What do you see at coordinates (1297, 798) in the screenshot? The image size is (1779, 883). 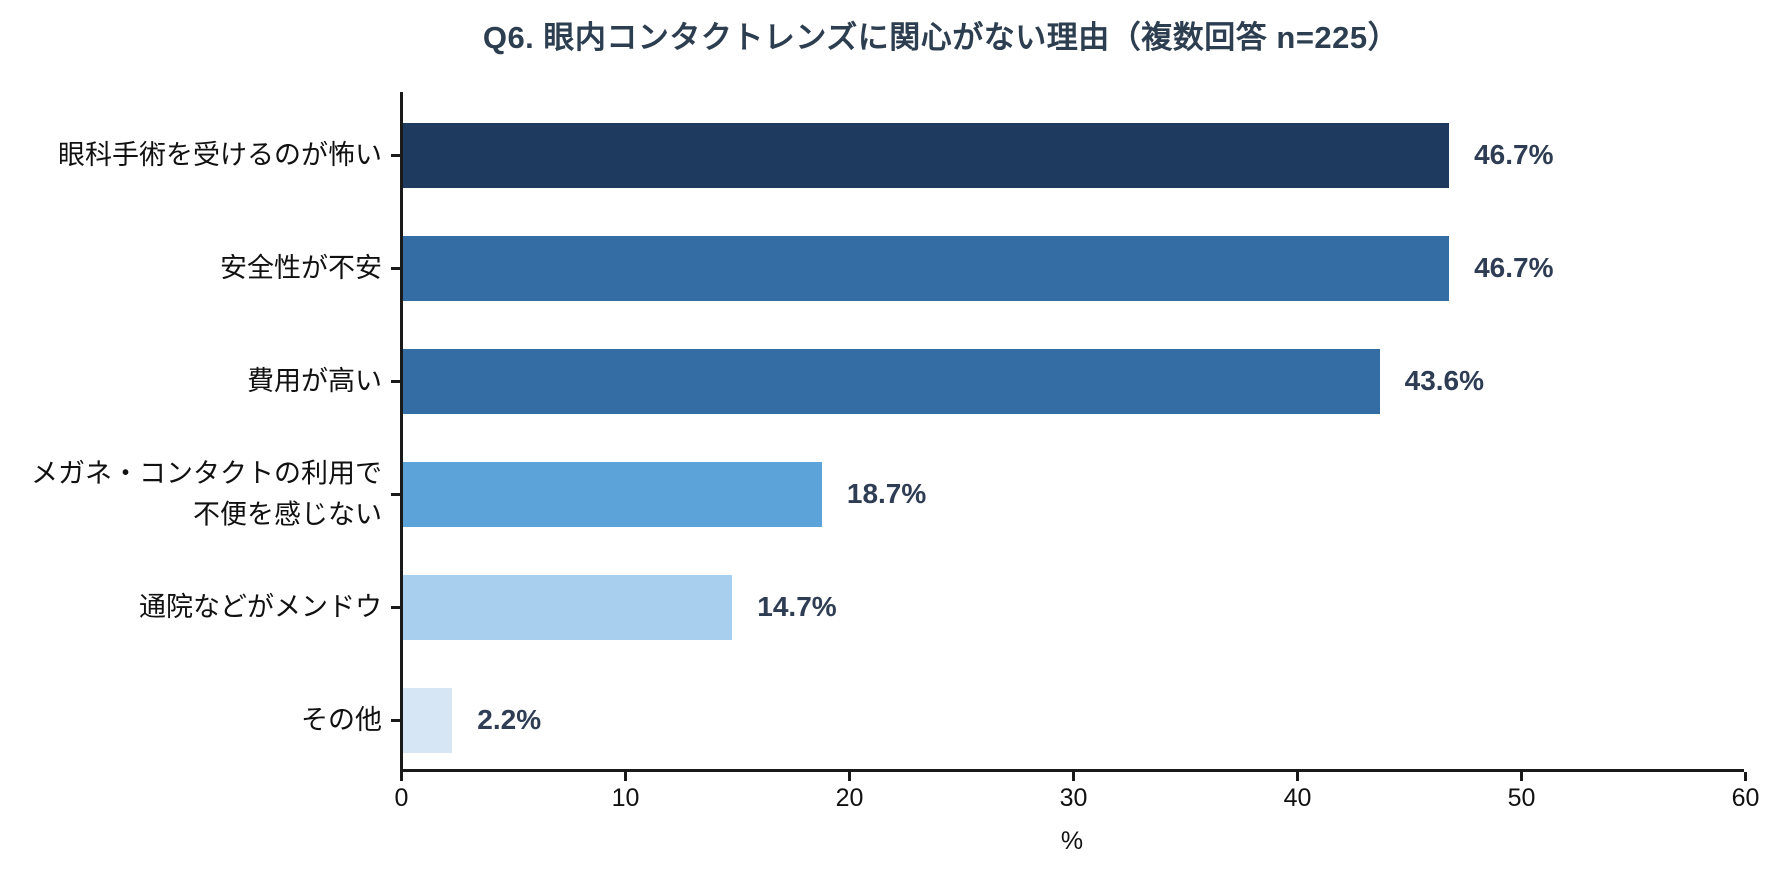 I see `x-tick-label: 40` at bounding box center [1297, 798].